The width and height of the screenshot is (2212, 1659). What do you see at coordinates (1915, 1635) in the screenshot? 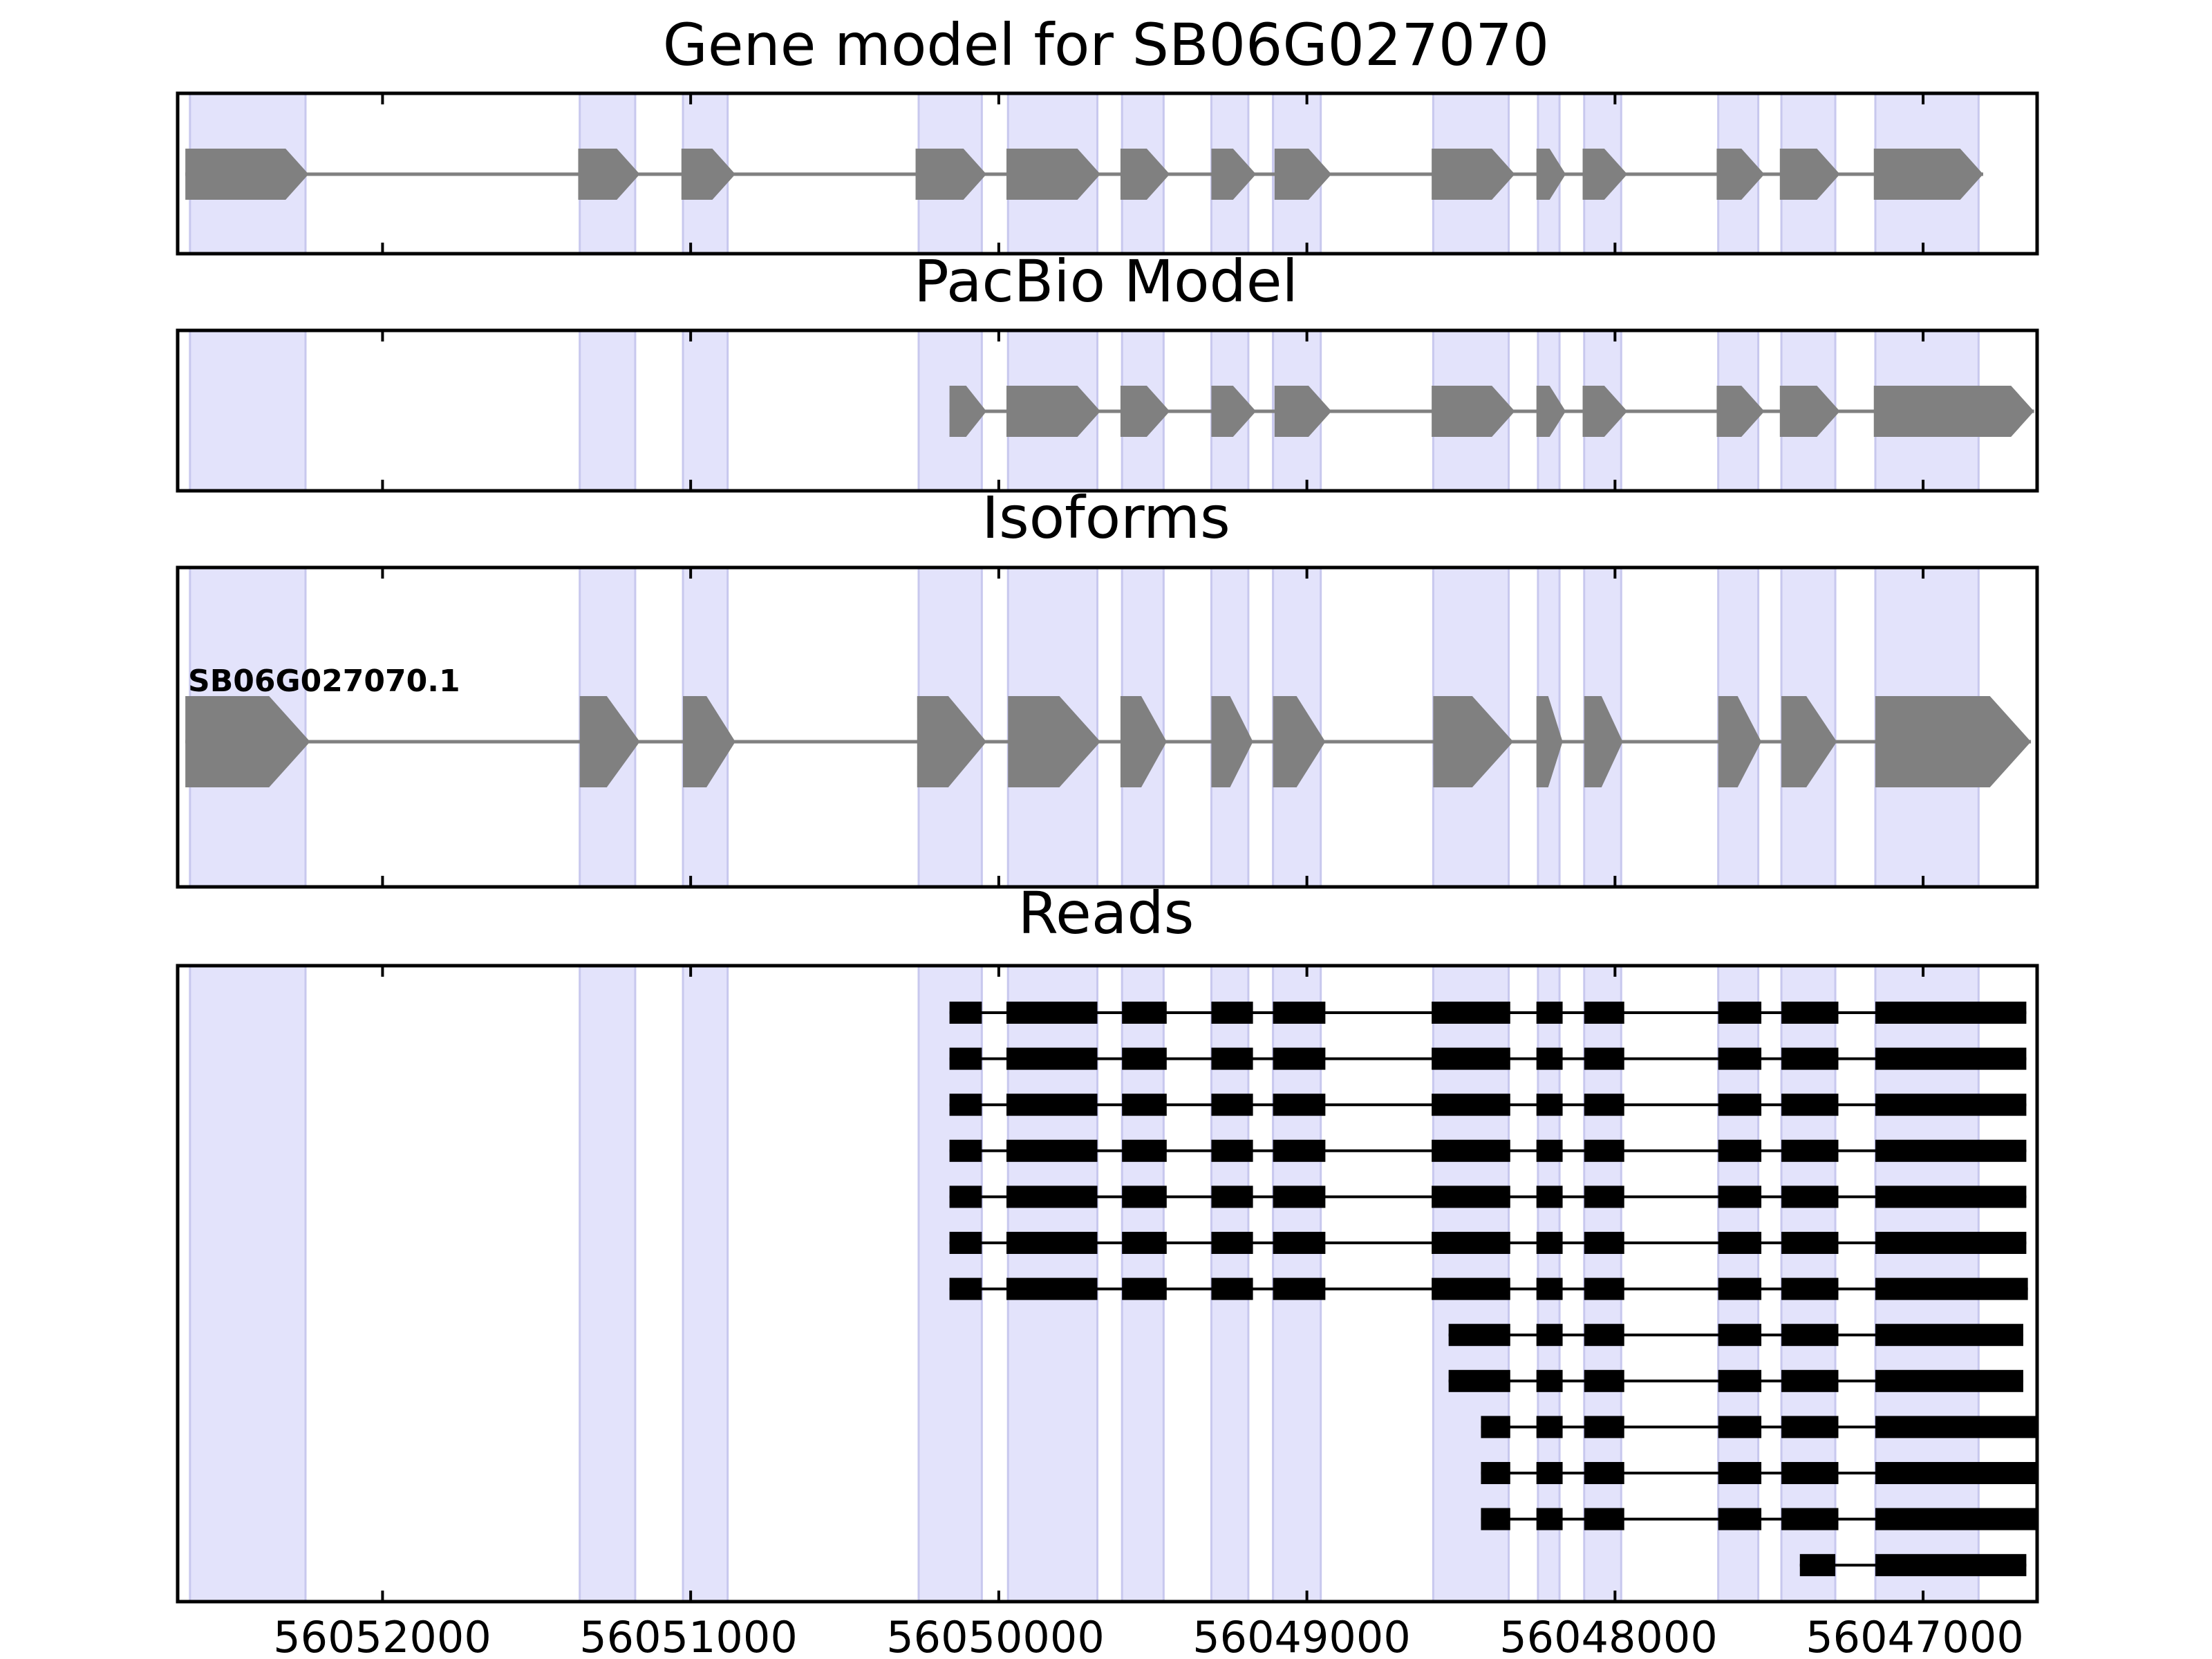
I see `x-tick-label: 56047000` at bounding box center [1915, 1635].